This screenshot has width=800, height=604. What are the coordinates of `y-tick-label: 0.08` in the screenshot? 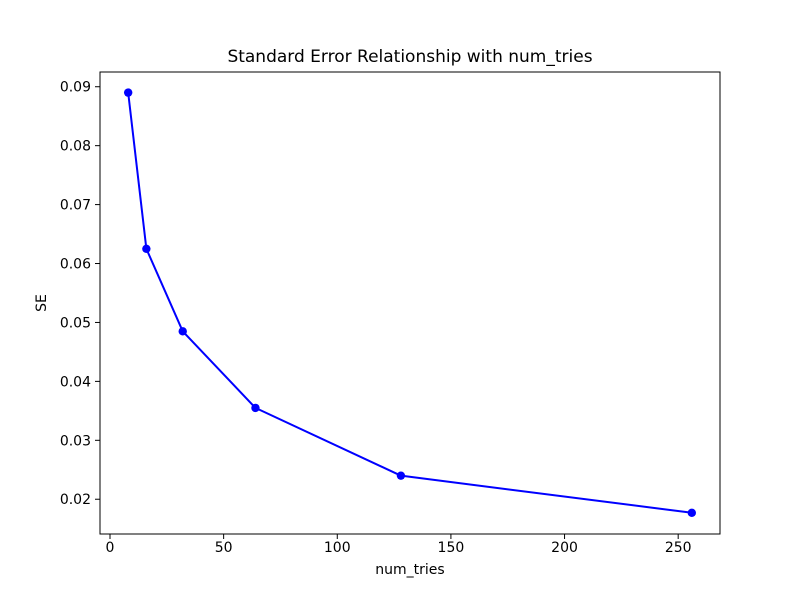 It's located at (75, 147).